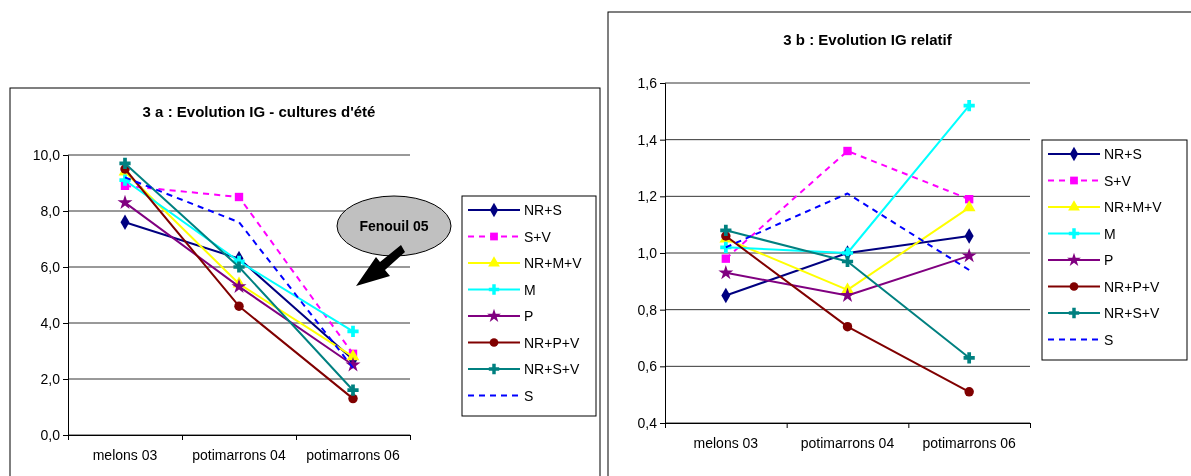  I want to click on y-tick-label: 6,0, so click(50, 266).